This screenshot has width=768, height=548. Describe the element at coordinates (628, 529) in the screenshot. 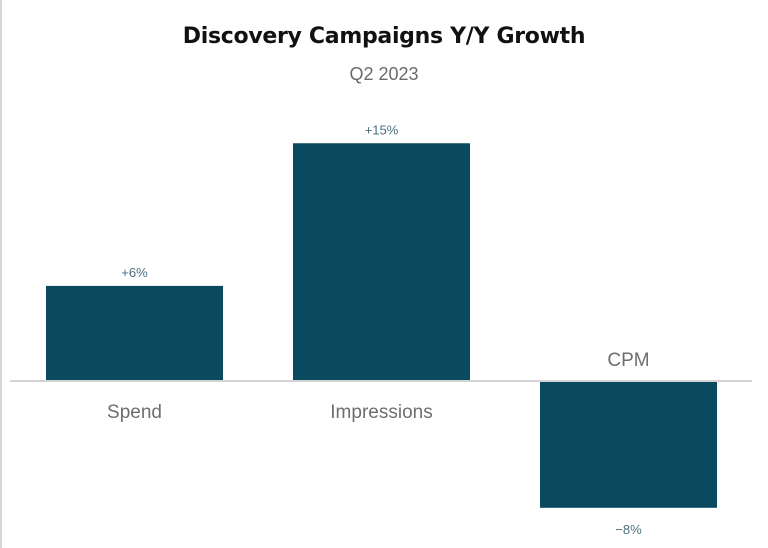

I see `data-label: −8%` at that location.